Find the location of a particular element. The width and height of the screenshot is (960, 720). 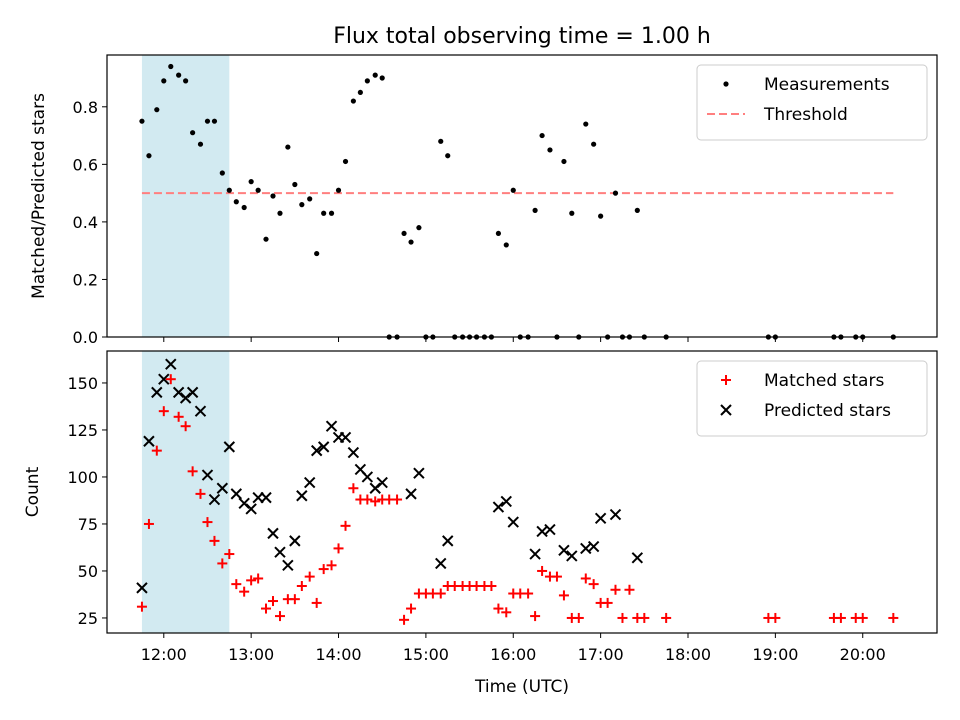

legend: Measurements Threshold is located at coordinates (812, 102).